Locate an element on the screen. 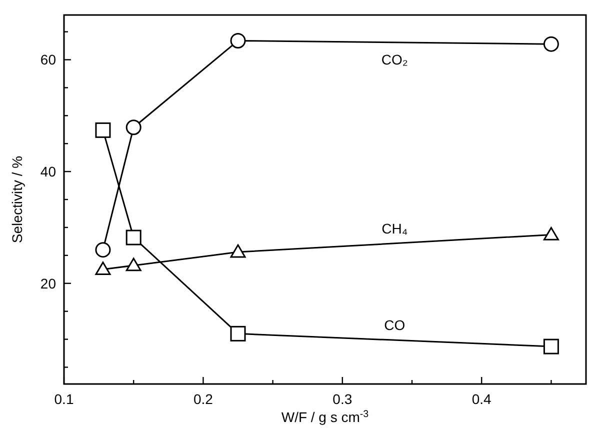 The height and width of the screenshot is (430, 592). y-tick-label: 20 is located at coordinates (48, 283).